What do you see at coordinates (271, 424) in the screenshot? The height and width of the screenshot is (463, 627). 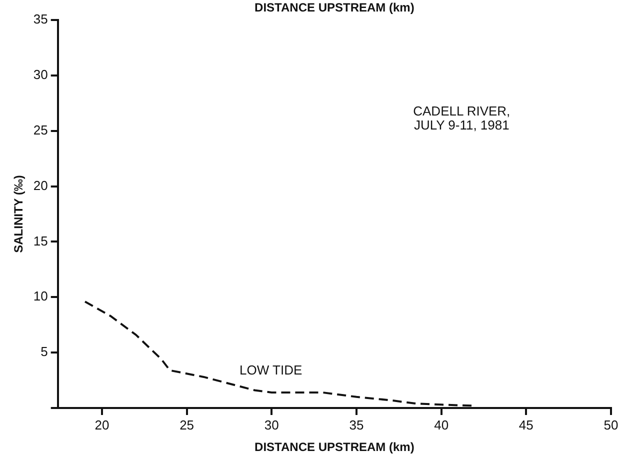 I see `x-tick-label: 30` at bounding box center [271, 424].